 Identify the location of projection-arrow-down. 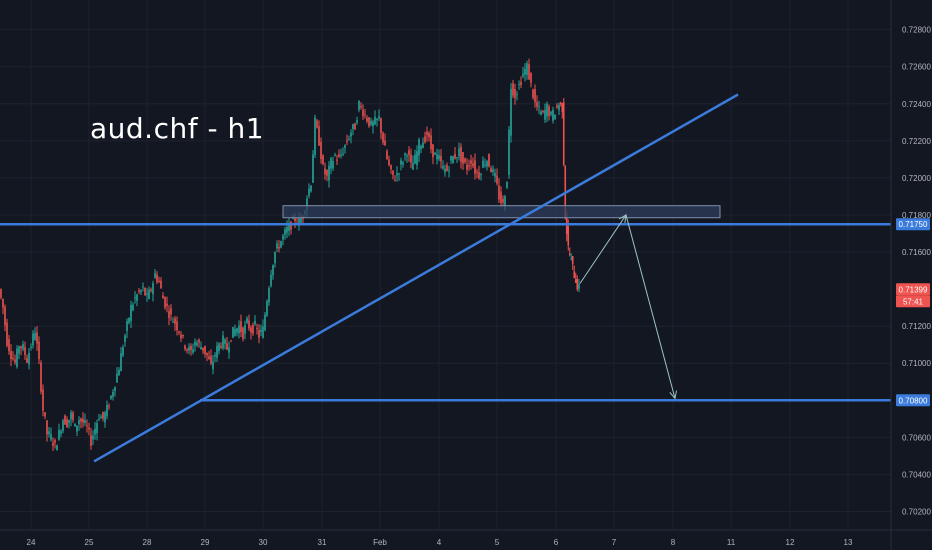
(673, 395).